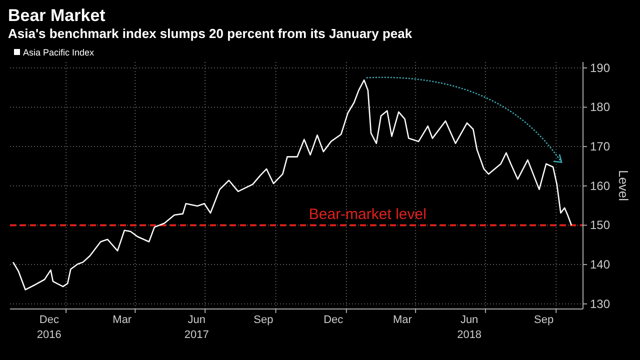  I want to click on x-tick-label: Dec 2016, so click(49, 327).